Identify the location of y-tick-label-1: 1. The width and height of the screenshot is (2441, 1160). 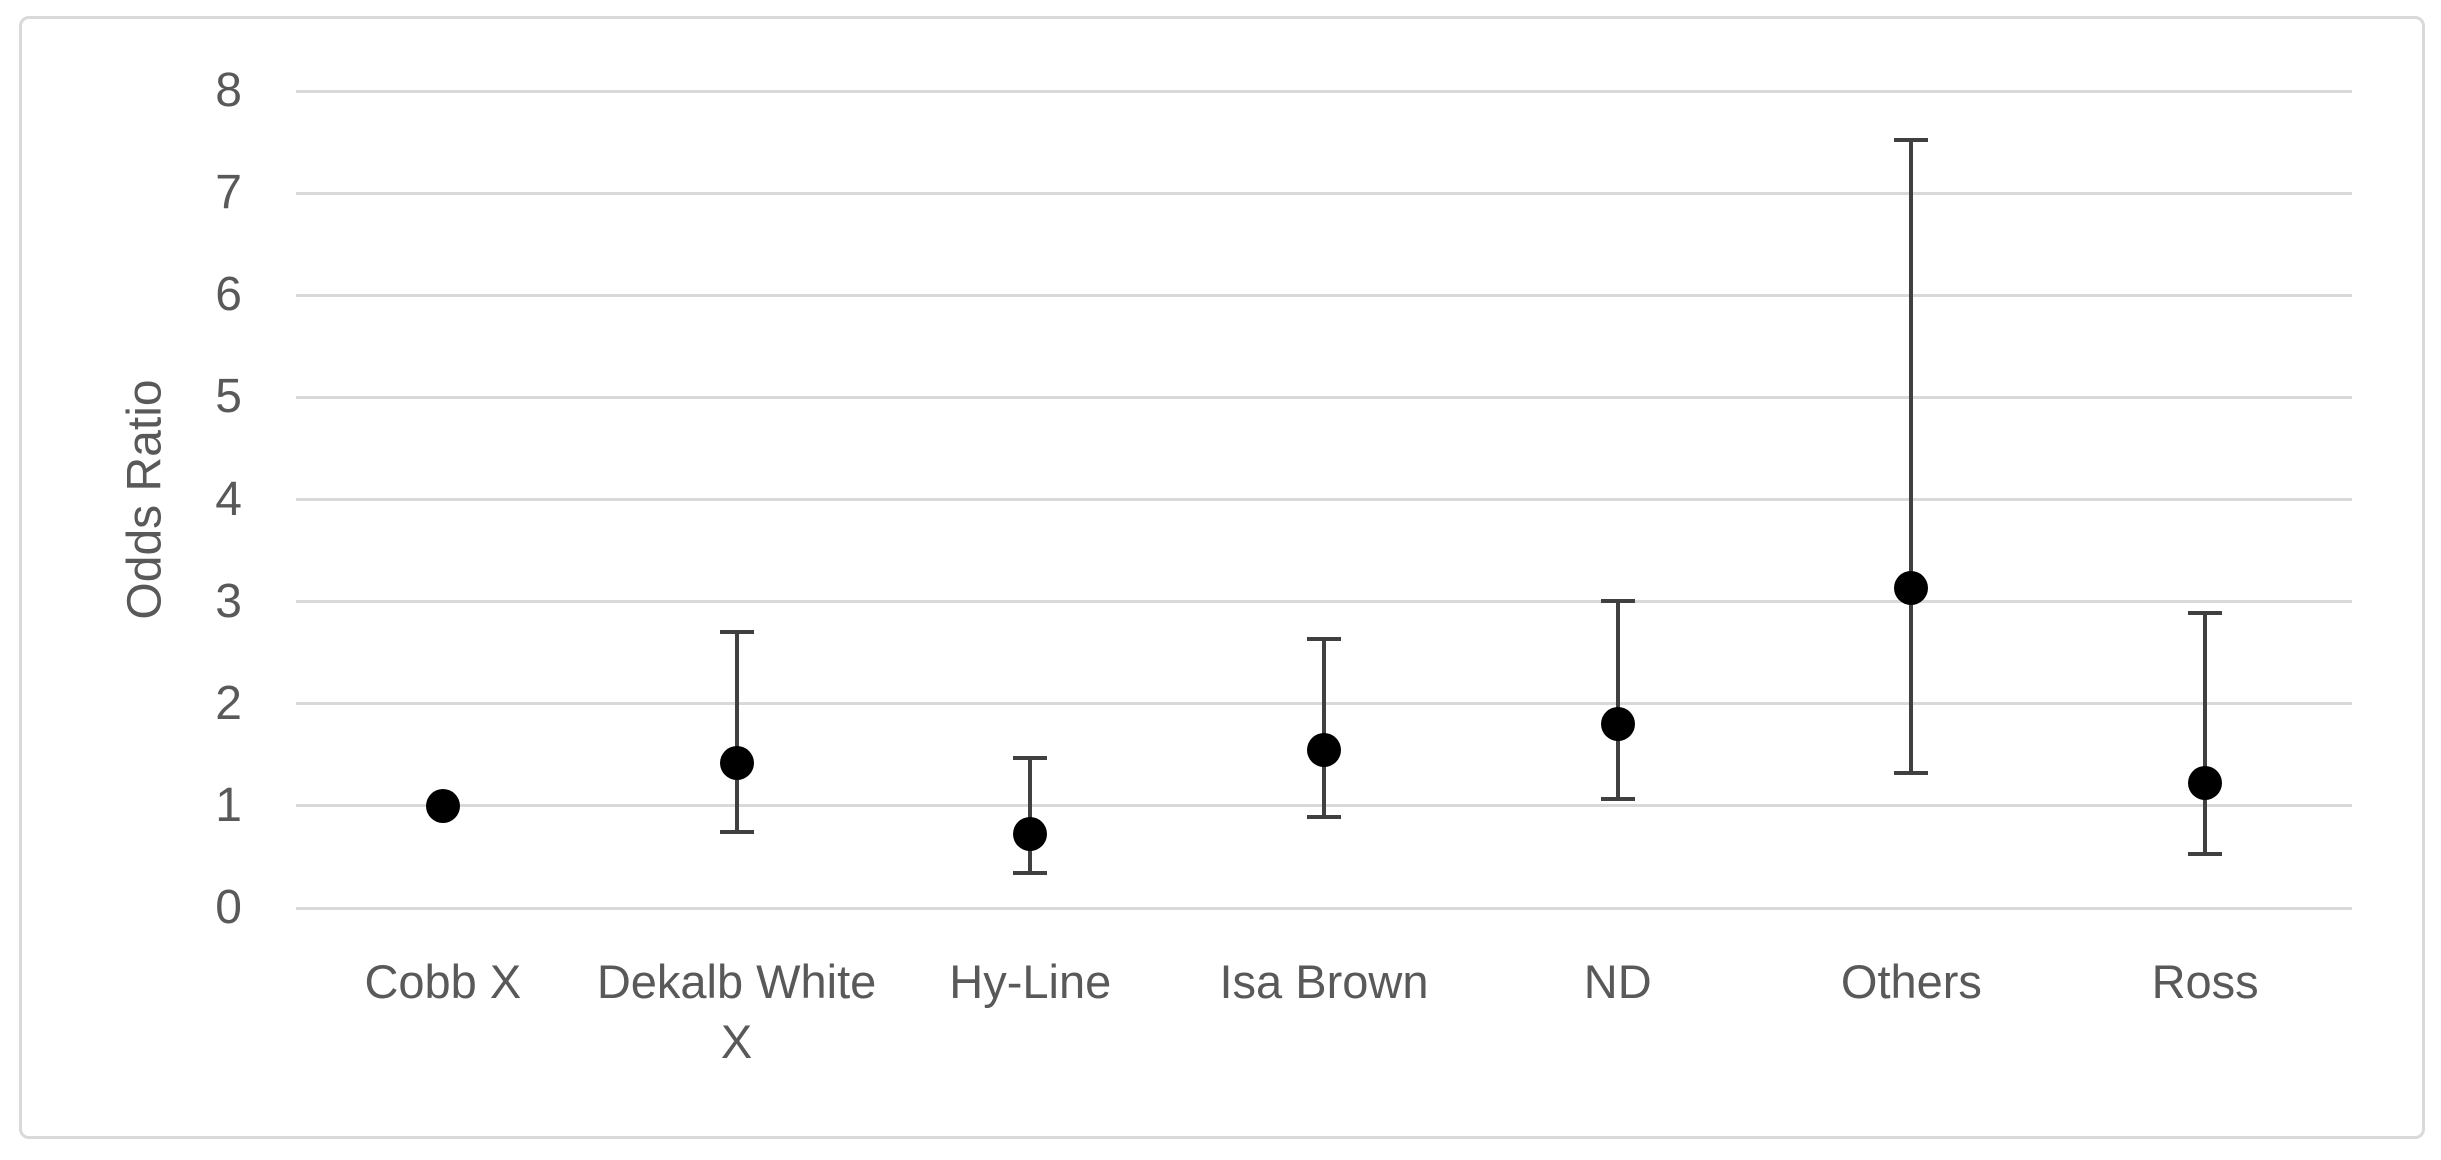
(228, 805).